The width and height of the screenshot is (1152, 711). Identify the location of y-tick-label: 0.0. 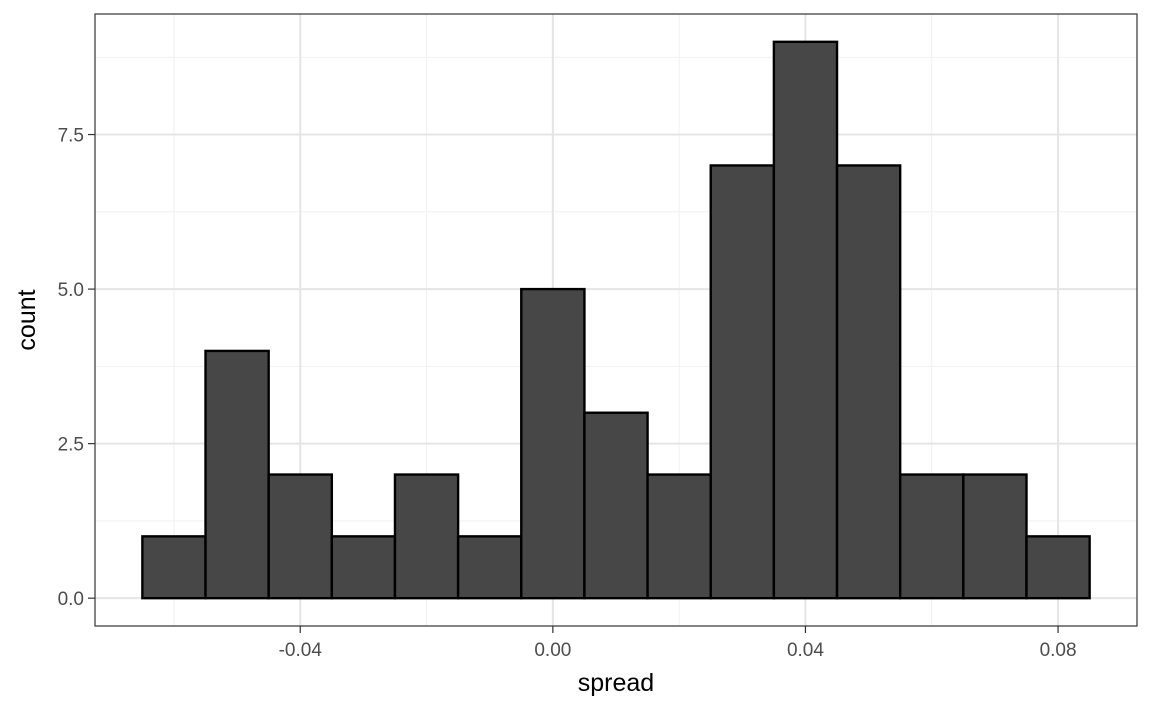
(71, 599).